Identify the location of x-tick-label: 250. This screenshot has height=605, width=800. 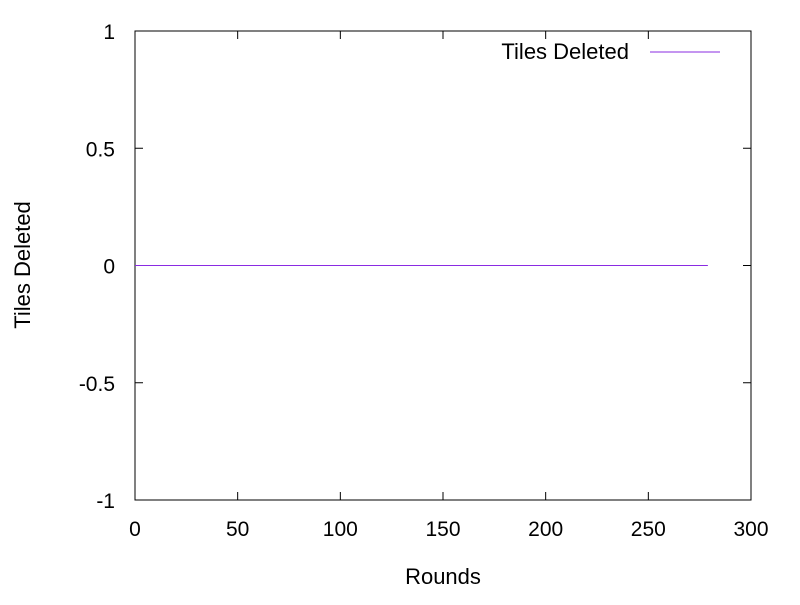
(648, 529).